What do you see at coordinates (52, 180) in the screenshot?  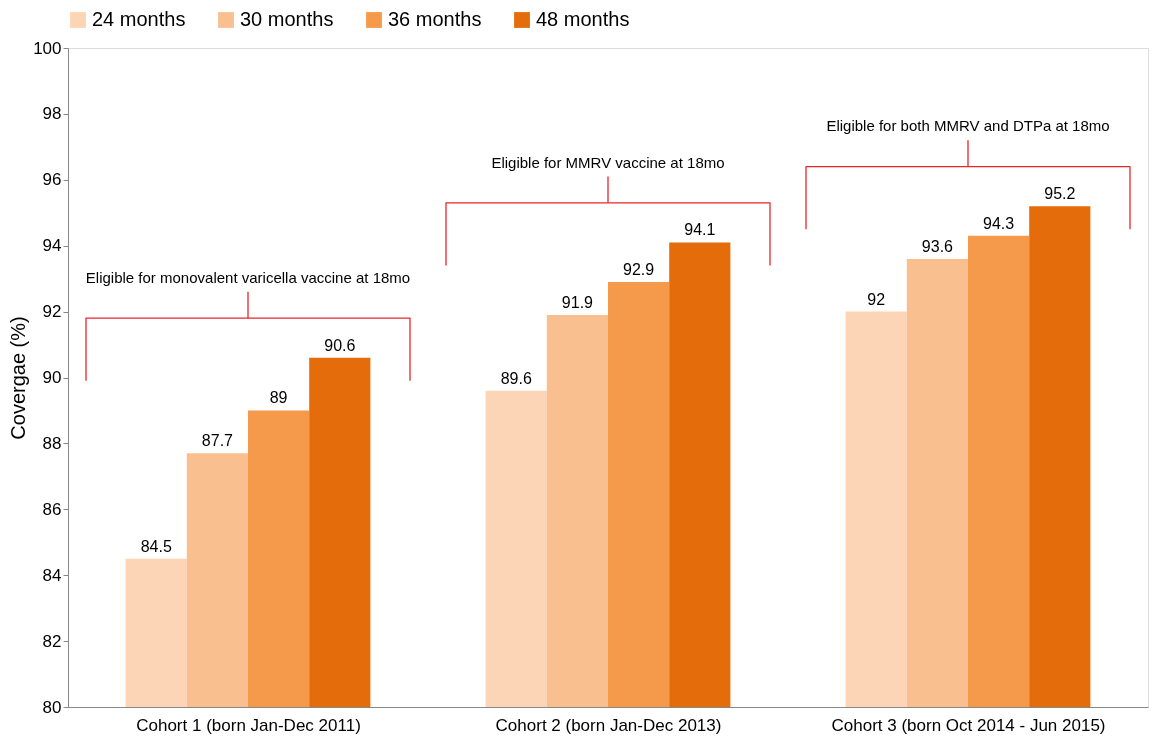 I see `y-tick-label: 96` at bounding box center [52, 180].